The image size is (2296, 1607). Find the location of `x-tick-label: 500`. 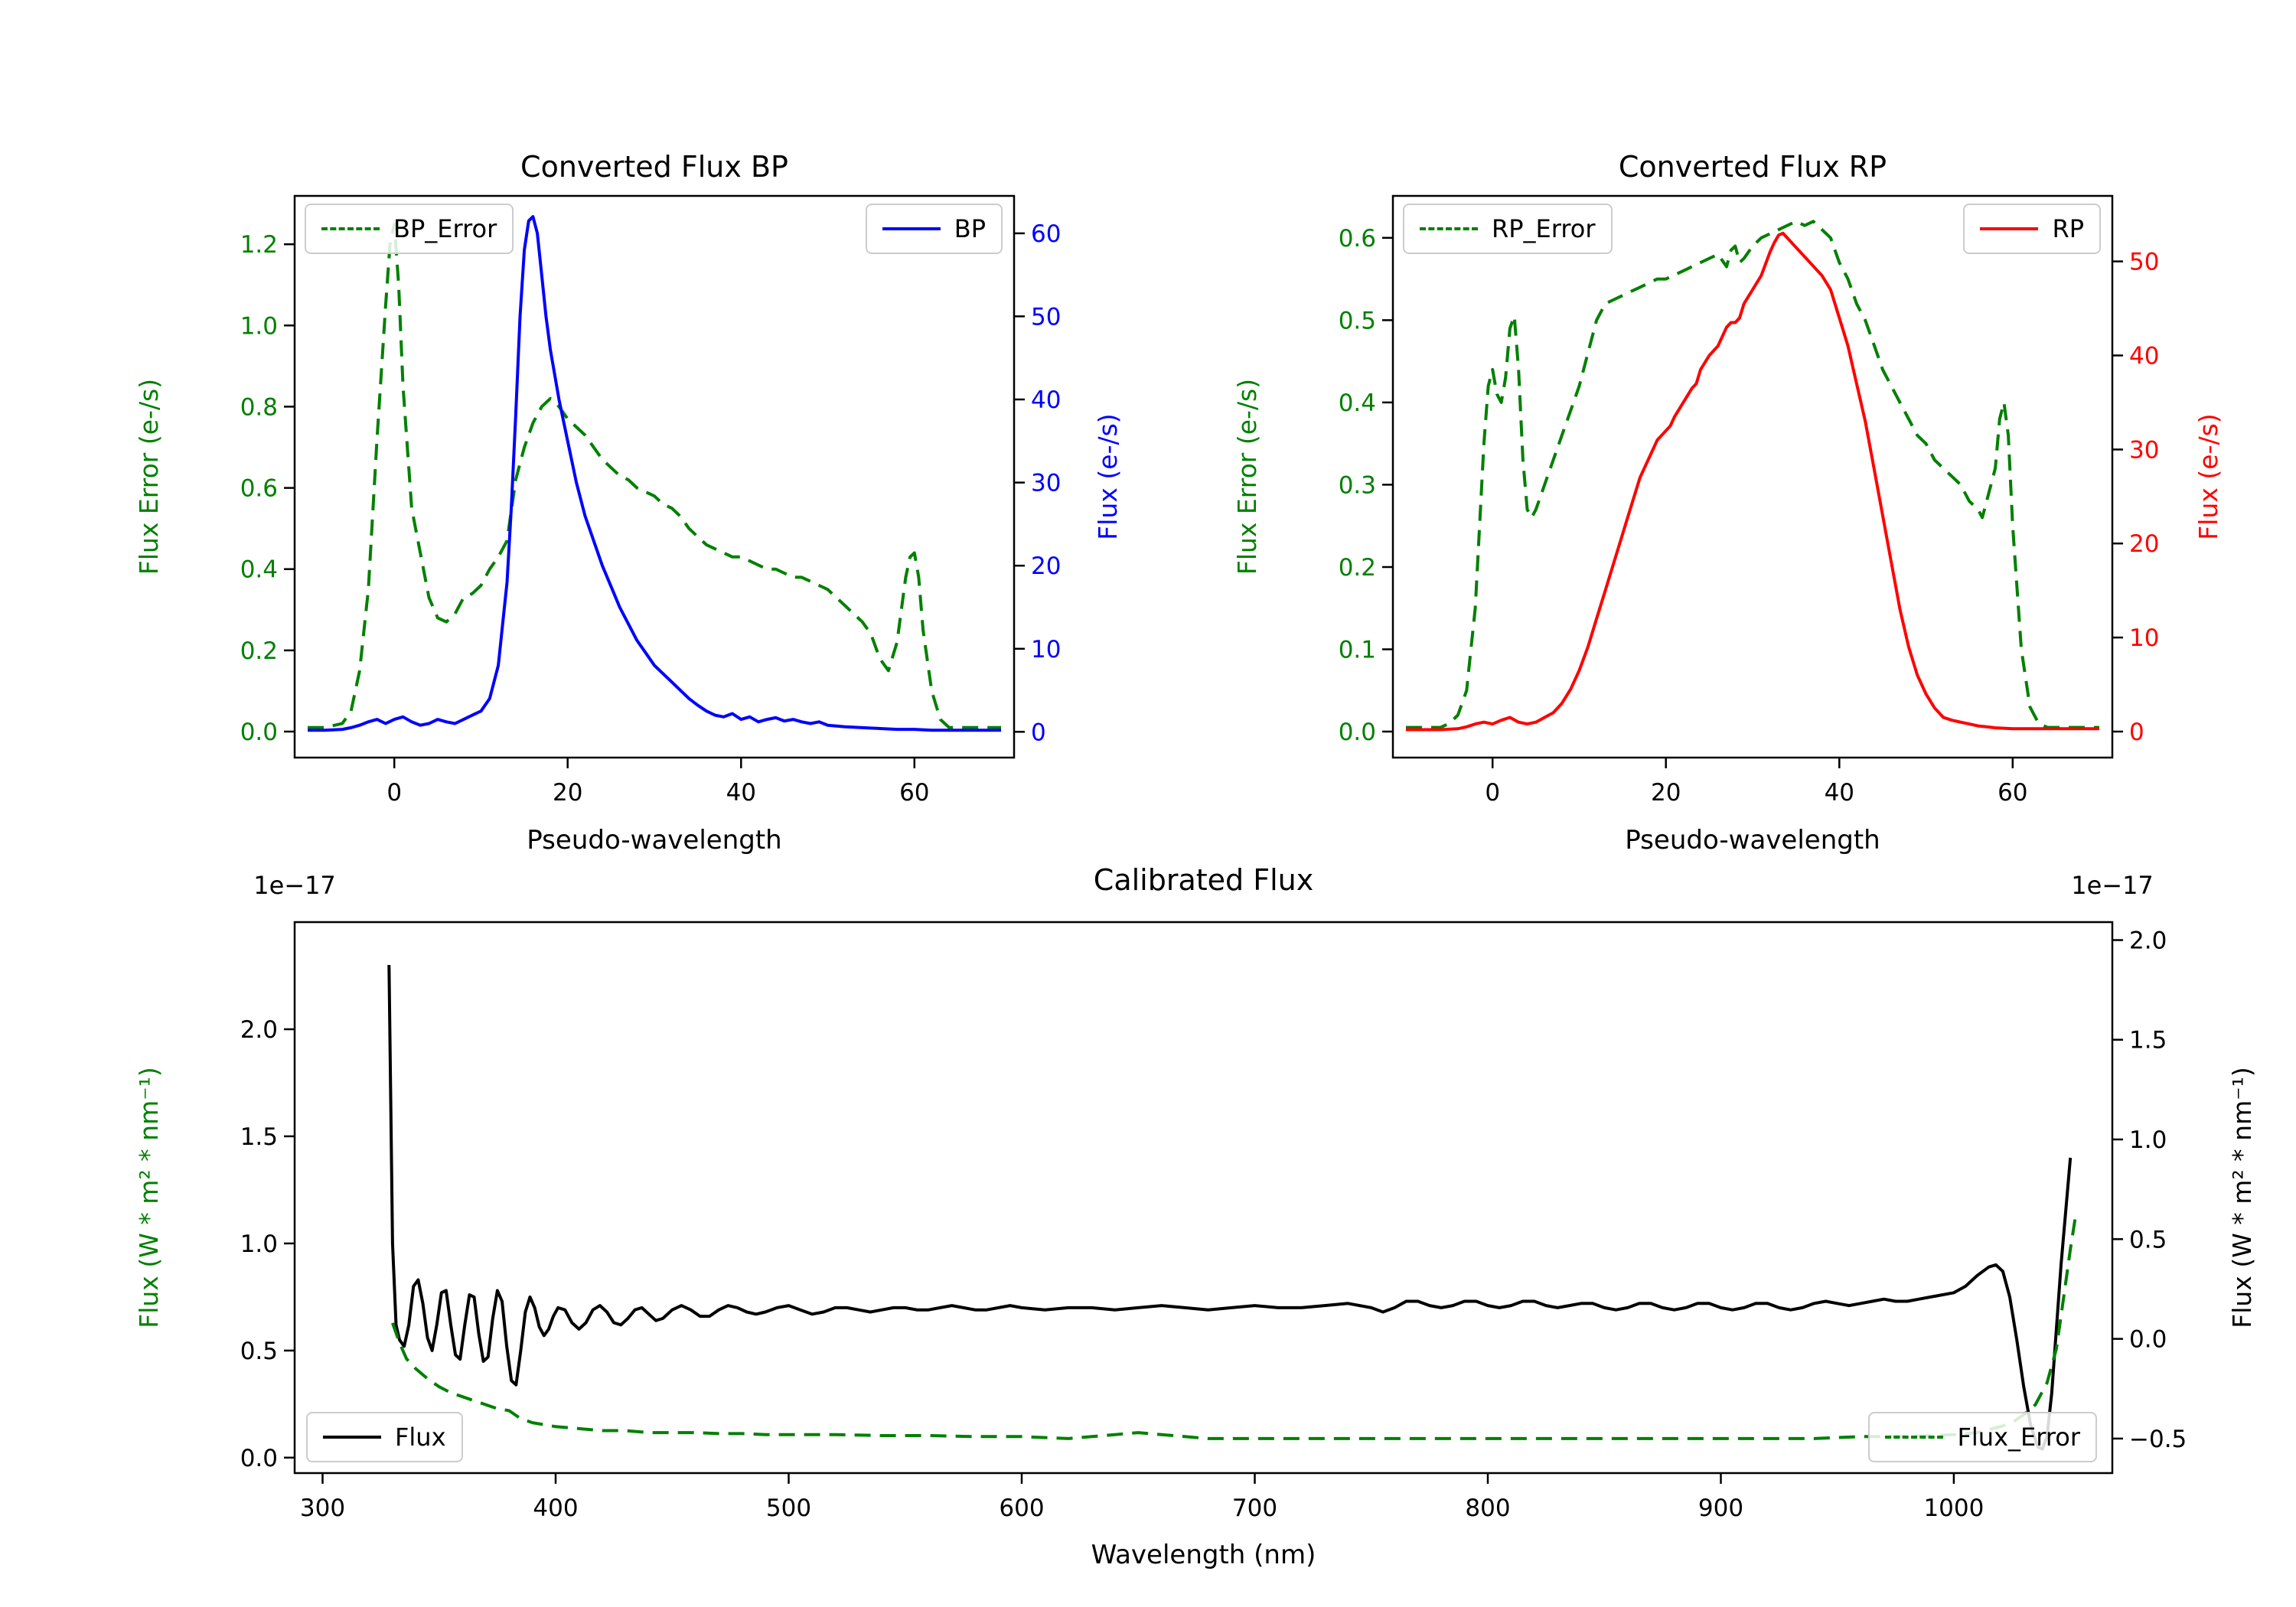

x-tick-label: 500 is located at coordinates (788, 1508).